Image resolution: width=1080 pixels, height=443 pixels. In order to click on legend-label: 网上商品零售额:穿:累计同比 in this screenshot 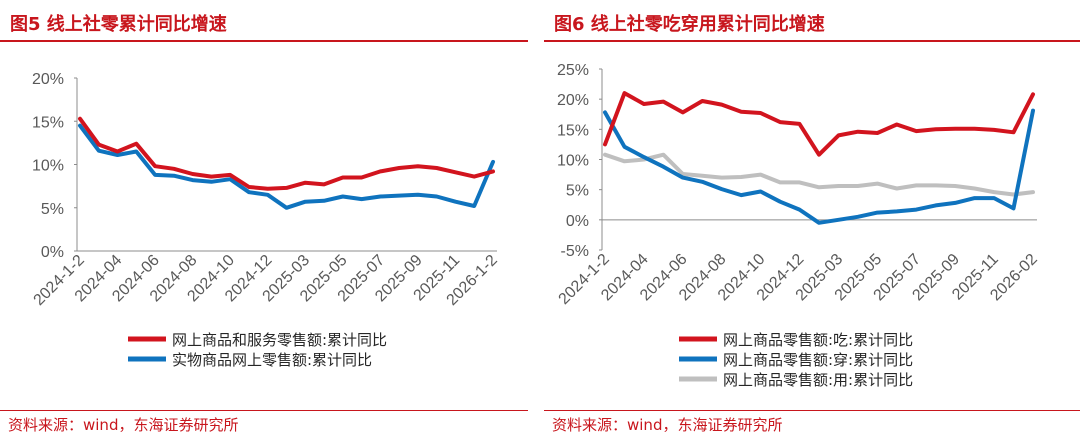, I will do `click(818, 360)`.